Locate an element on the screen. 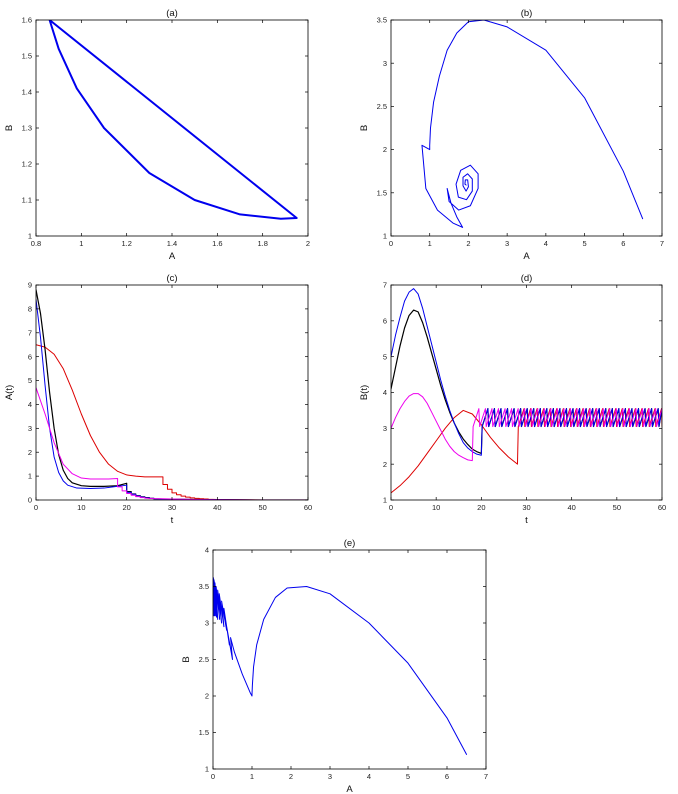 This screenshot has height=794, width=678. chart-title: (d) is located at coordinates (527, 278).